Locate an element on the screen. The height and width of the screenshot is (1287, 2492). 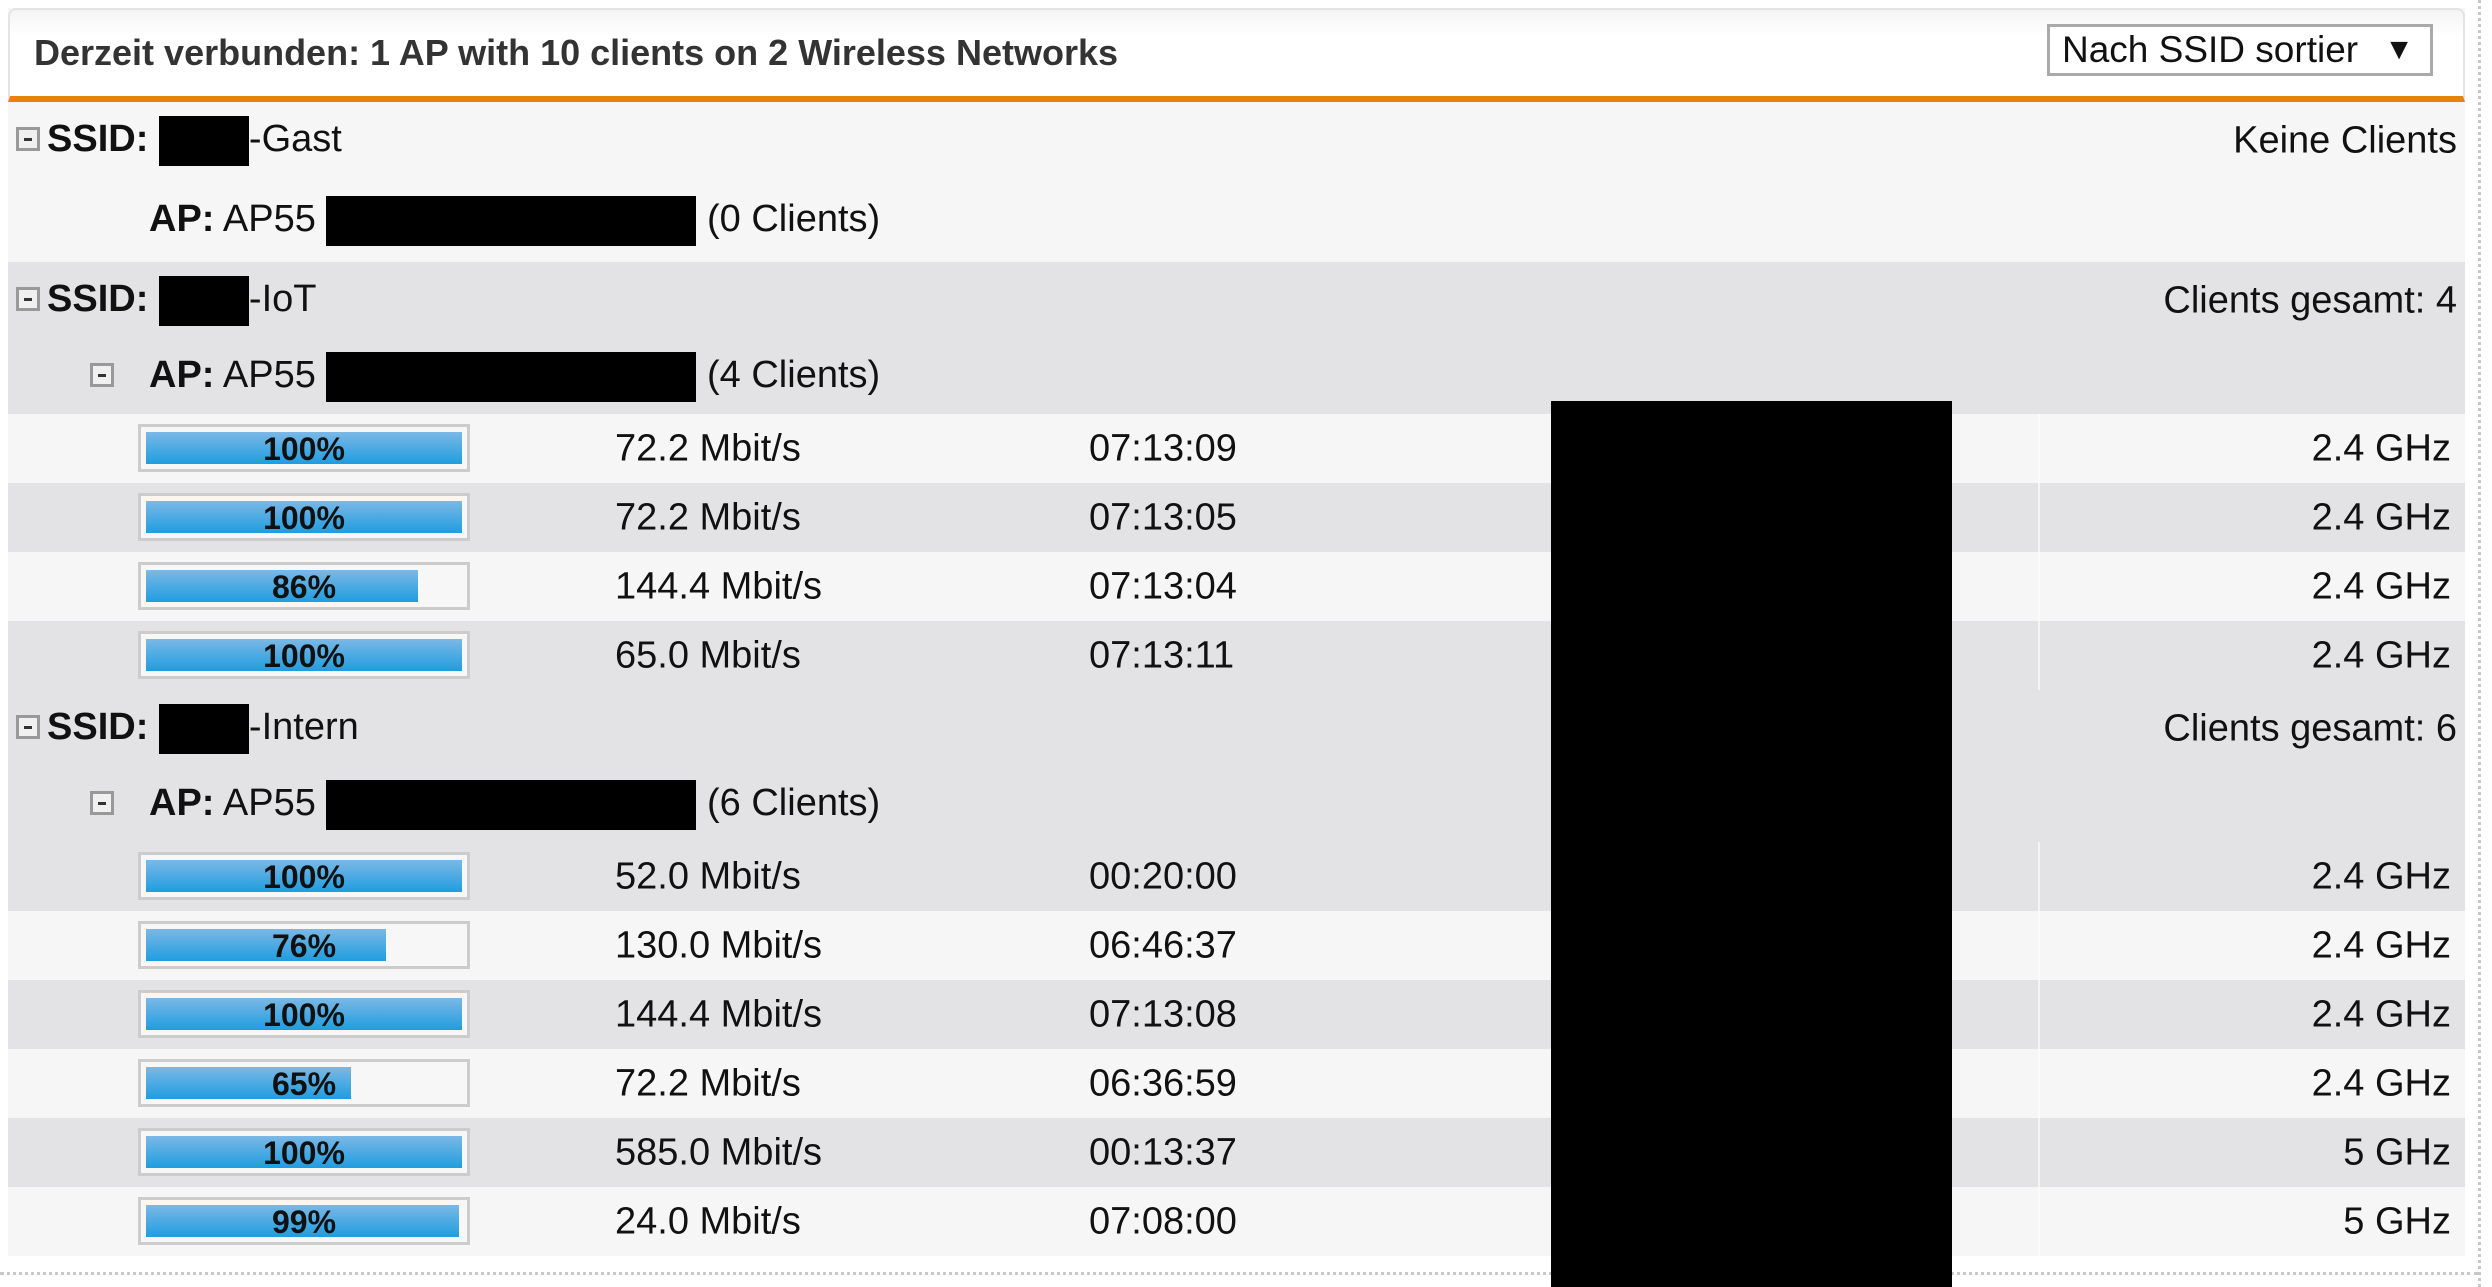
sort-select-value: Nach SSID sortier is located at coordinates (2210, 49).